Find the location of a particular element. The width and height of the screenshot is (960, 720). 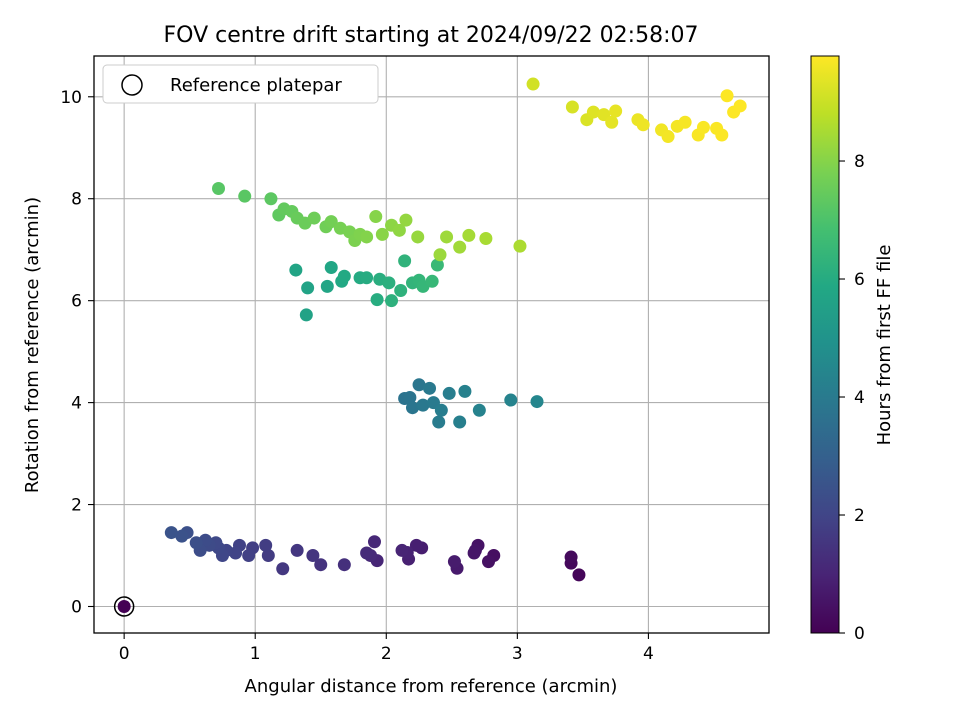

colorbar: 0 2 4 6 8 Hours from first FF file is located at coordinates (852, 349).